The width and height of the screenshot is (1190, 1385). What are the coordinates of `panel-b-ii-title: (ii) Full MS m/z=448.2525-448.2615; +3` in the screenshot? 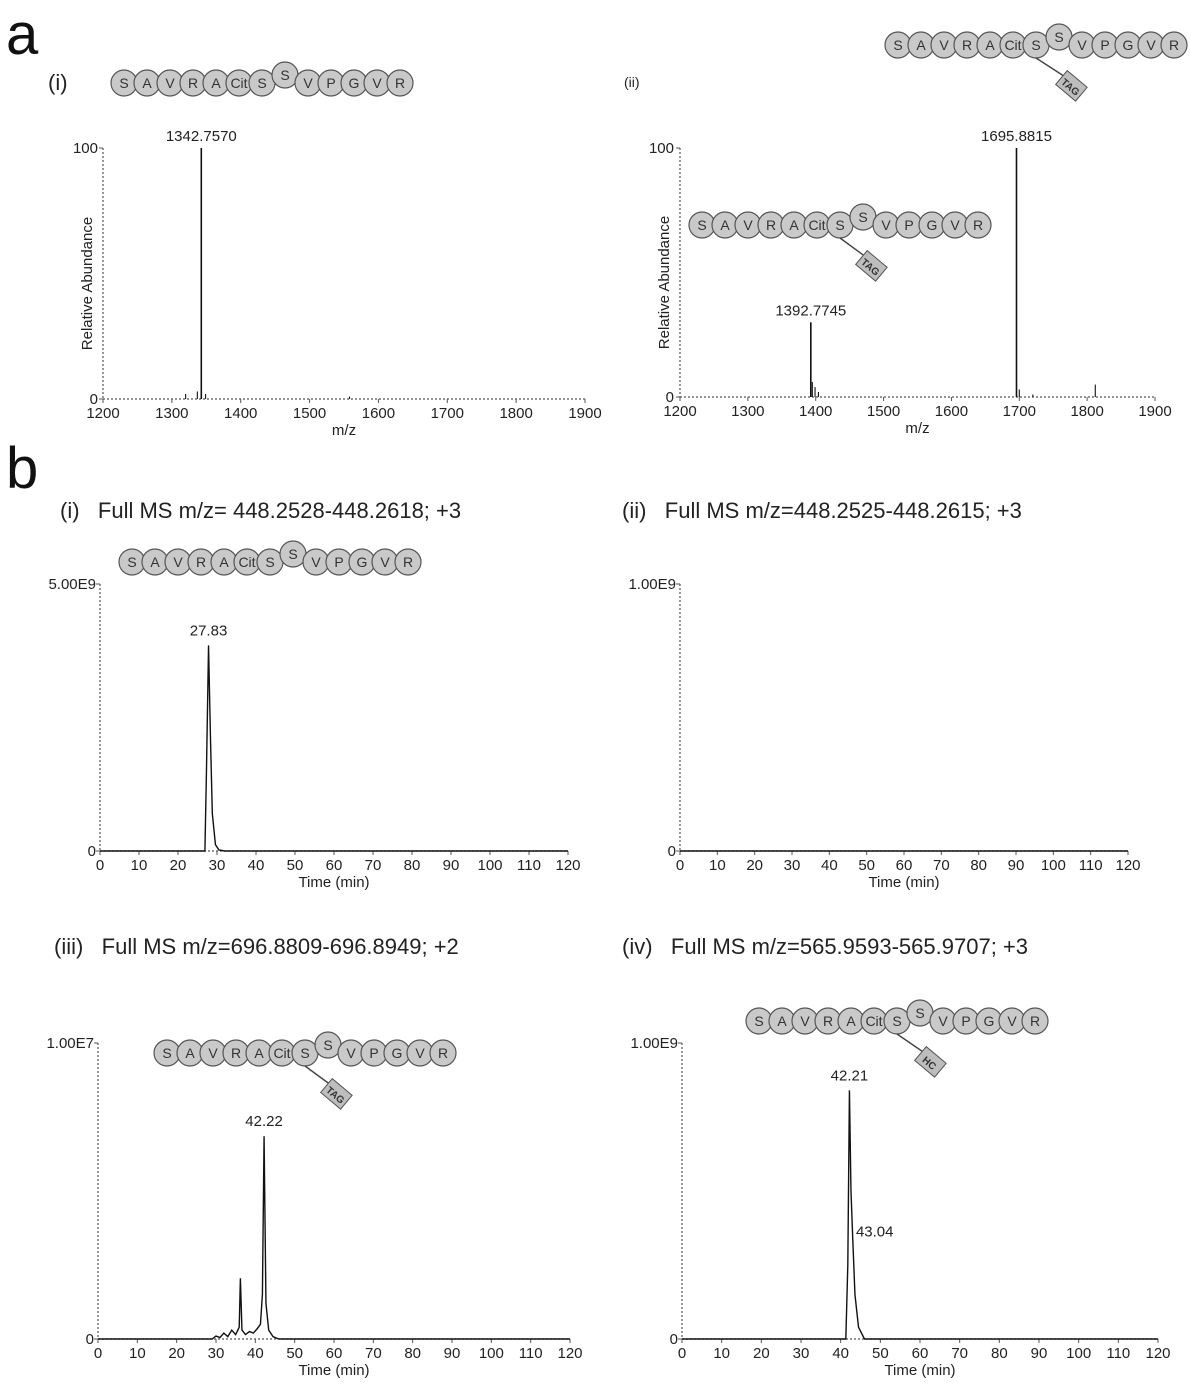 It's located at (822, 511).